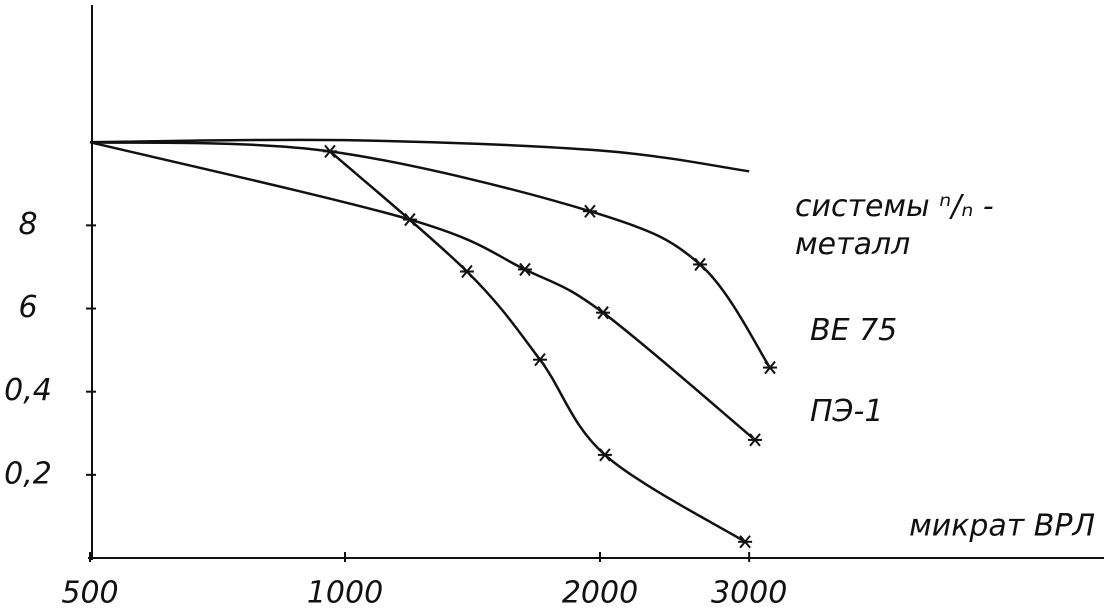  What do you see at coordinates (419, 155) in the screenshot?
I see `series-line` at bounding box center [419, 155].